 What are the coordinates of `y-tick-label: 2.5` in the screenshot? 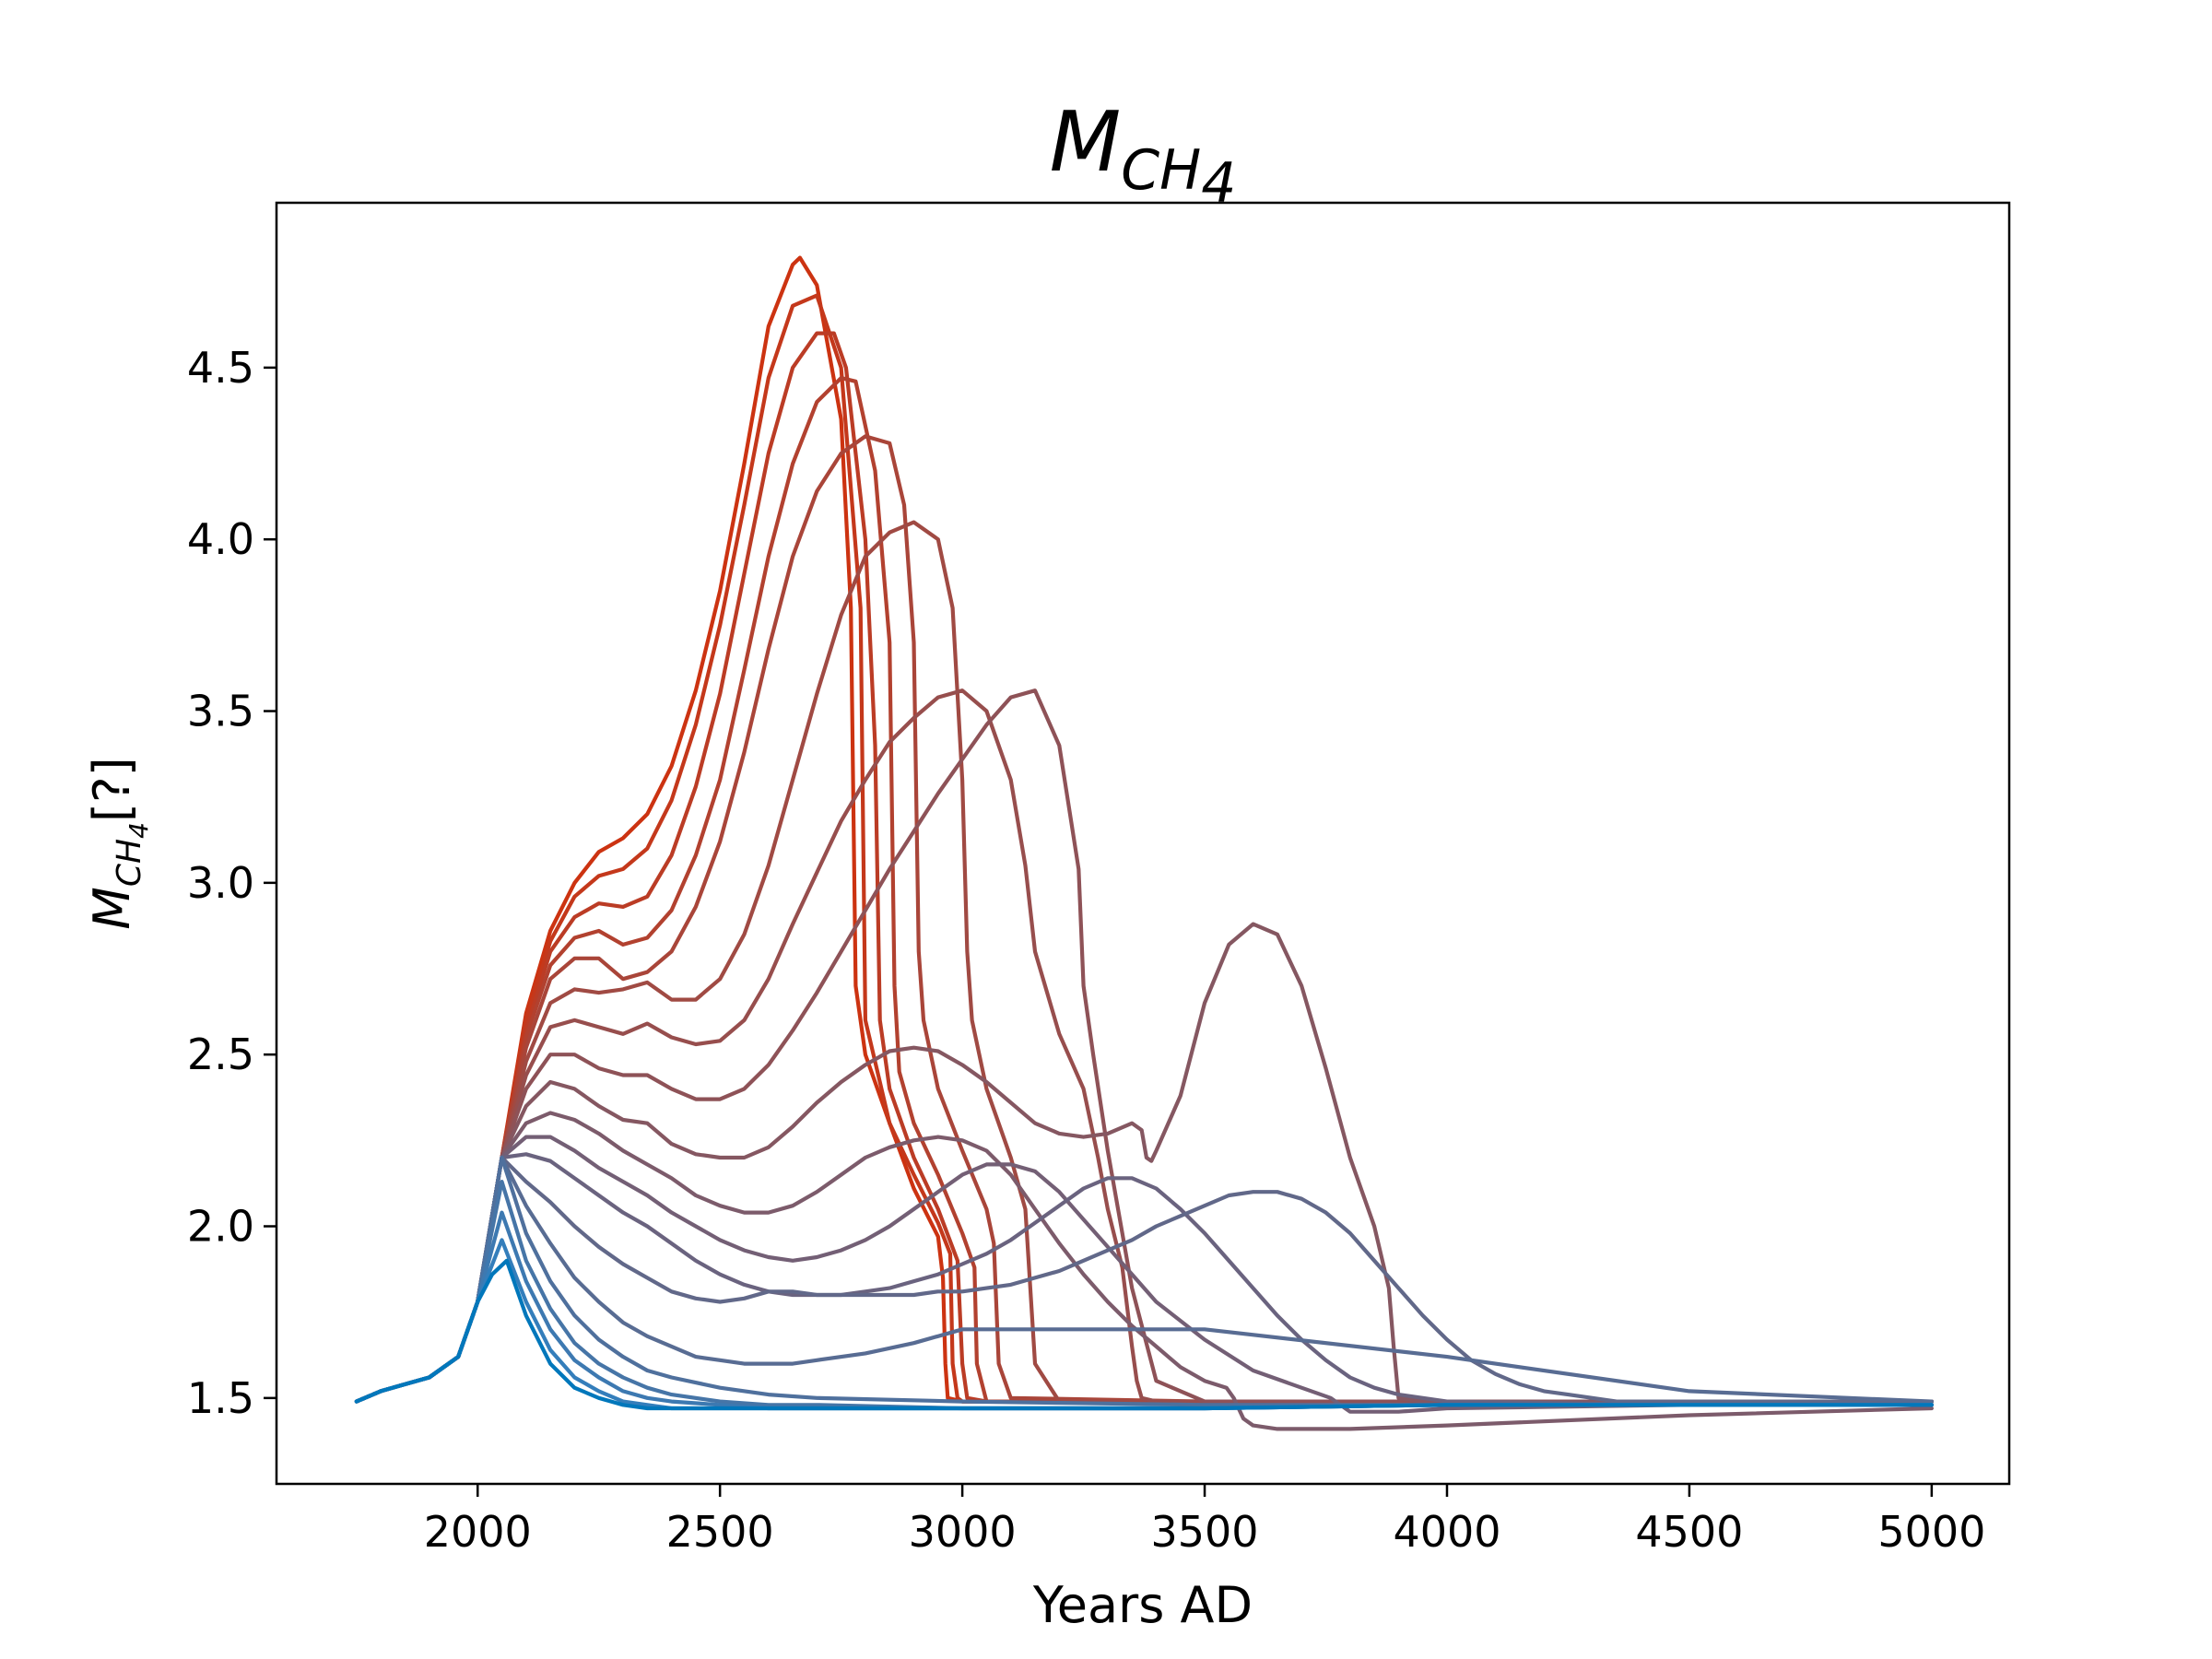 It's located at (220, 1054).